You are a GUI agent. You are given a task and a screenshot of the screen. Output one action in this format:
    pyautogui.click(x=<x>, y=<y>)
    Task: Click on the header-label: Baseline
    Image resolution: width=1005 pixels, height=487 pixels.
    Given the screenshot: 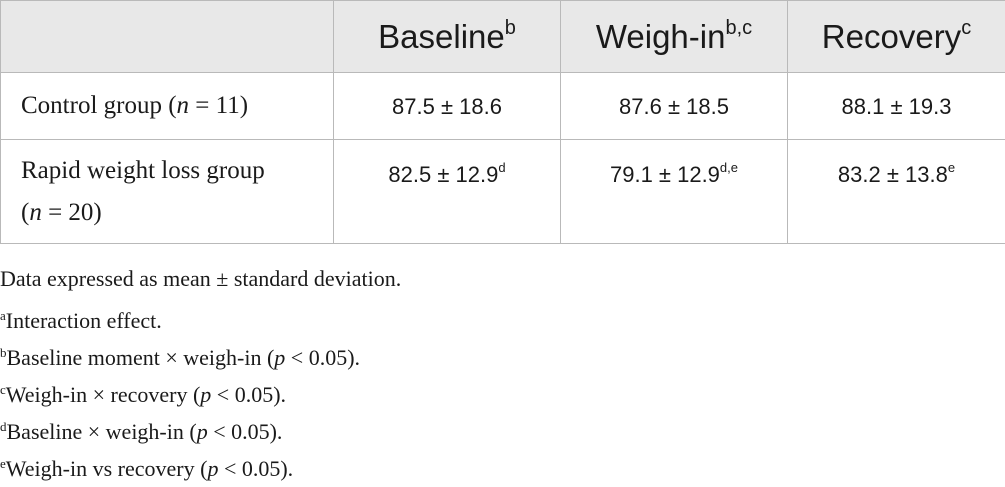 What is the action you would take?
    pyautogui.click(x=441, y=36)
    